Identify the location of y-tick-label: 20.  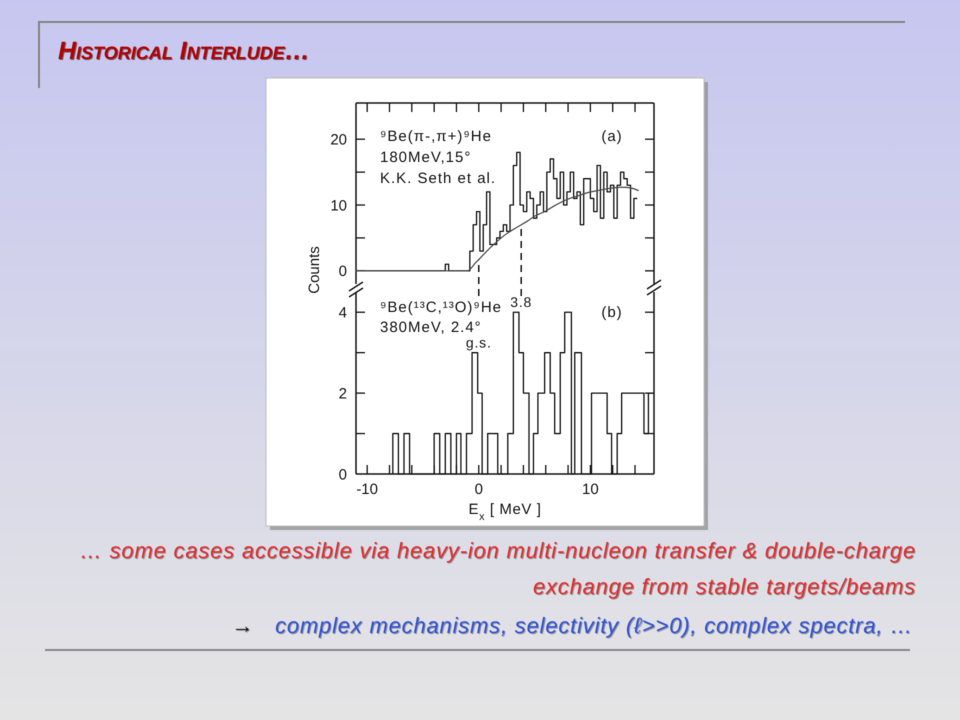
(338, 140).